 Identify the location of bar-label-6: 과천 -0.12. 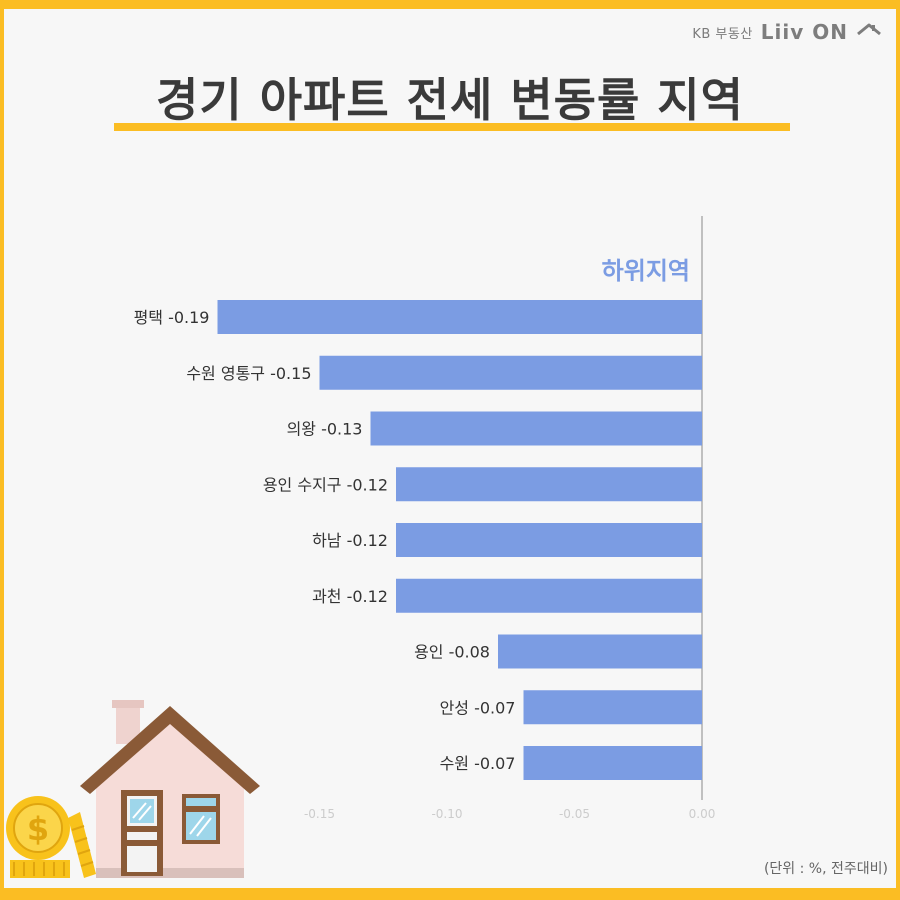
(350, 596).